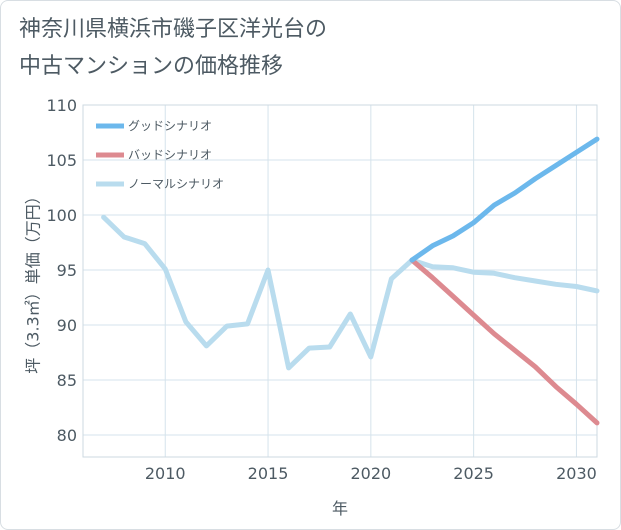 This screenshot has width=621, height=530. What do you see at coordinates (504, 341) in the screenshot?
I see `series-line-bad` at bounding box center [504, 341].